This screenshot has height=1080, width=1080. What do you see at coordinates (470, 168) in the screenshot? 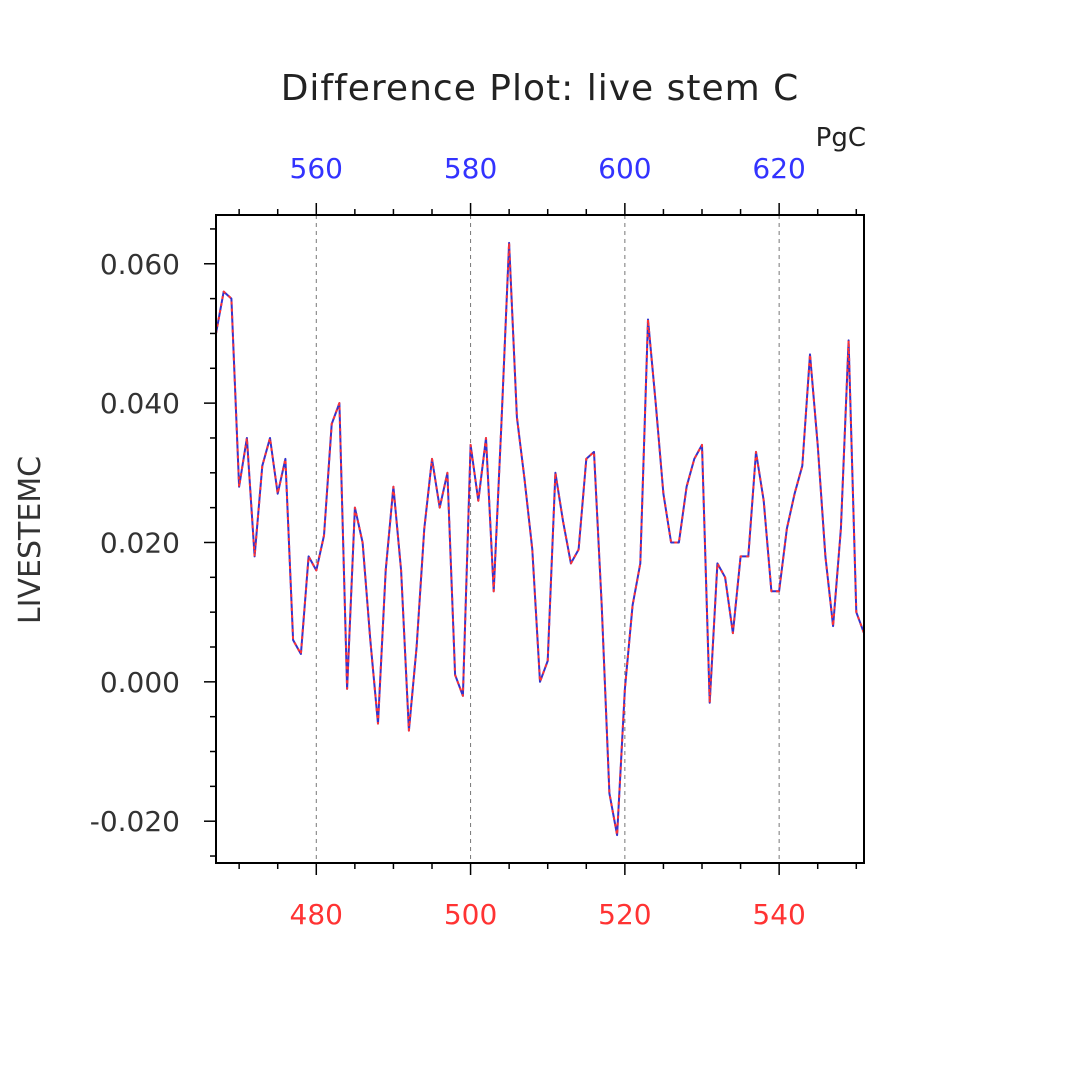
I see `top-tick-label: 580` at bounding box center [470, 168].